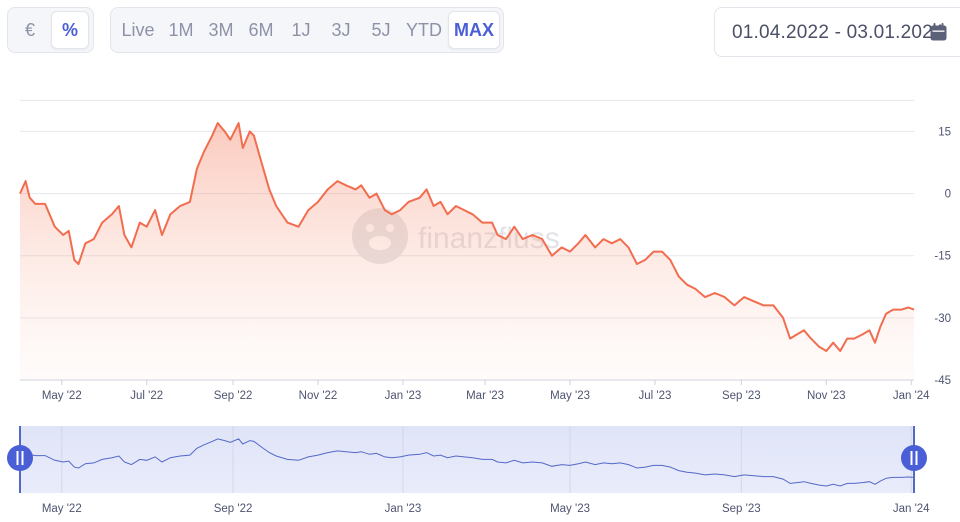 Image resolution: width=960 pixels, height=522 pixels. What do you see at coordinates (741, 396) in the screenshot?
I see `x-tick-label: Sep '23` at bounding box center [741, 396].